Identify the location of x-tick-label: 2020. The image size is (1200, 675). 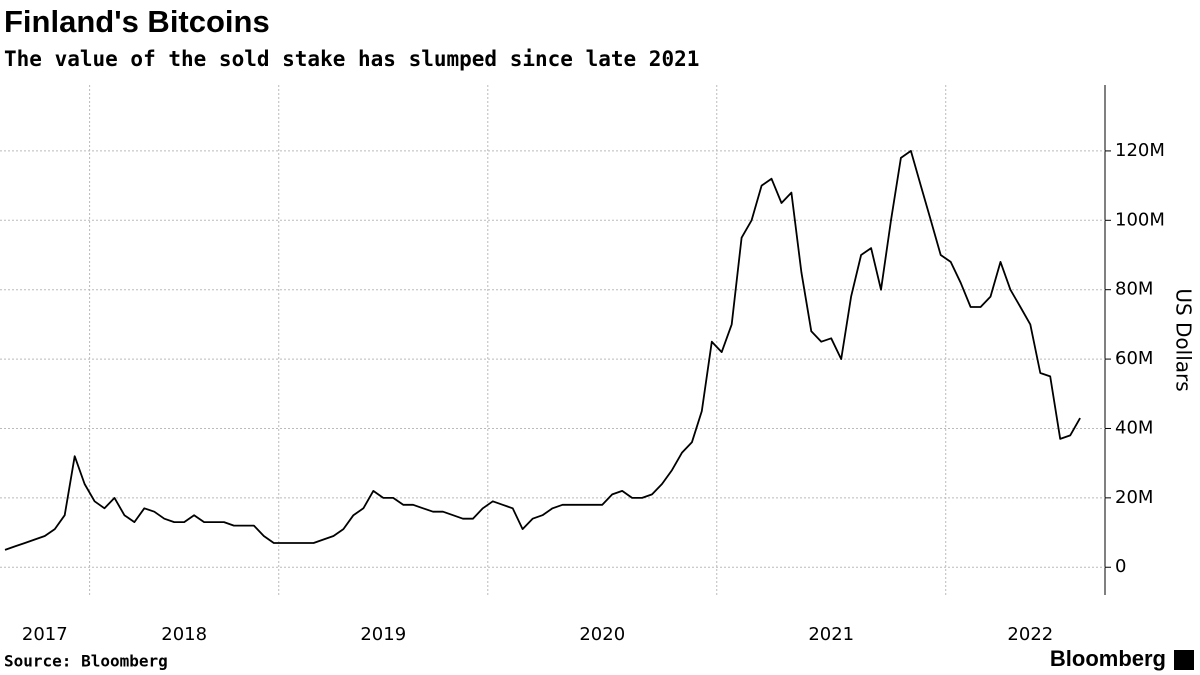
(602, 634).